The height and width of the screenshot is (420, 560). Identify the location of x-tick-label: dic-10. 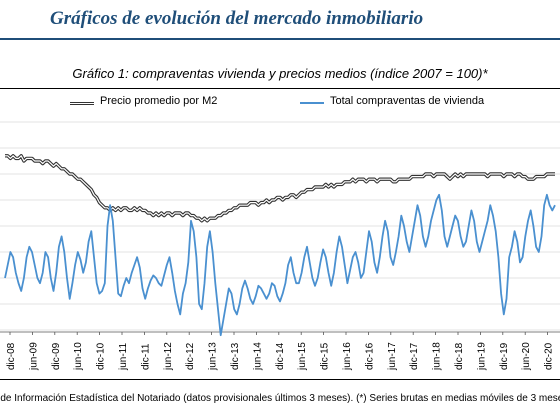
(101, 356).